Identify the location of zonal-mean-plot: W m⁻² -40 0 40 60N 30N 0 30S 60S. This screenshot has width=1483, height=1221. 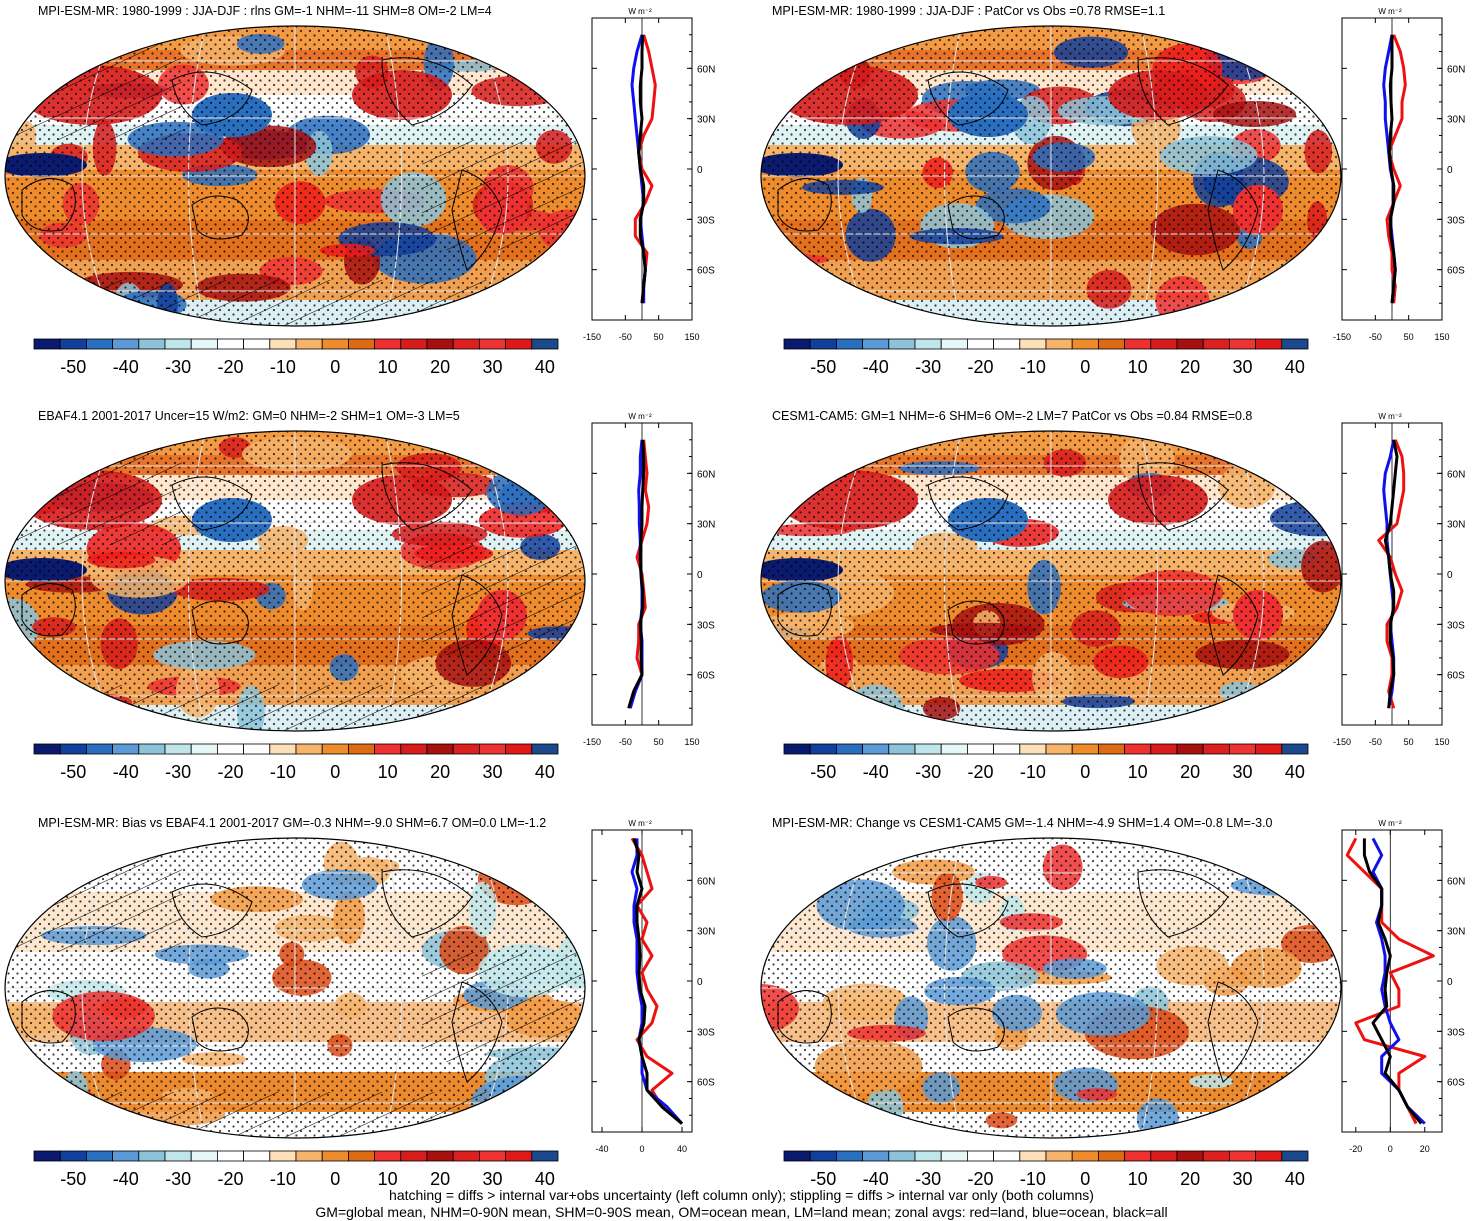
(653, 986).